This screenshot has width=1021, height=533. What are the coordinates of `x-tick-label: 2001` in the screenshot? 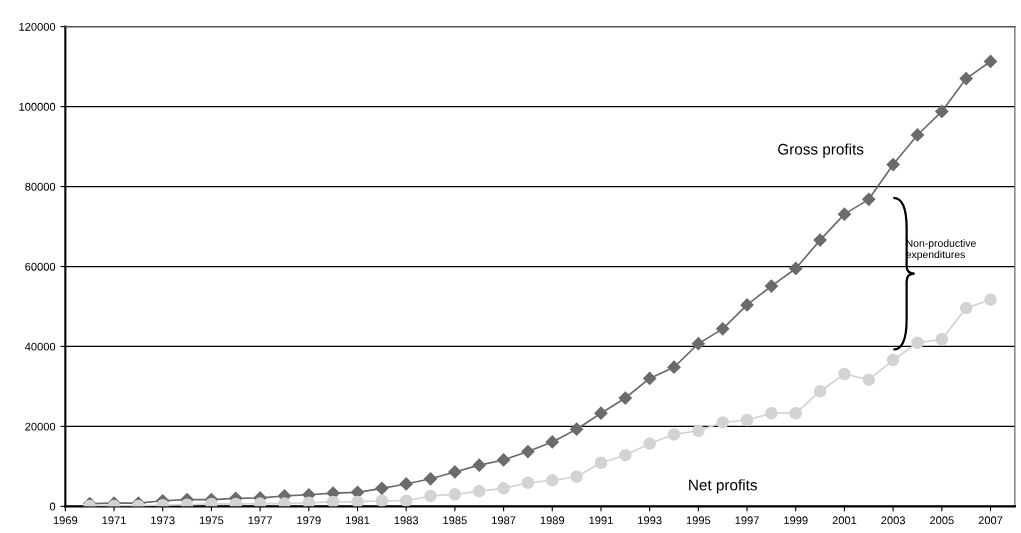 It's located at (844, 520).